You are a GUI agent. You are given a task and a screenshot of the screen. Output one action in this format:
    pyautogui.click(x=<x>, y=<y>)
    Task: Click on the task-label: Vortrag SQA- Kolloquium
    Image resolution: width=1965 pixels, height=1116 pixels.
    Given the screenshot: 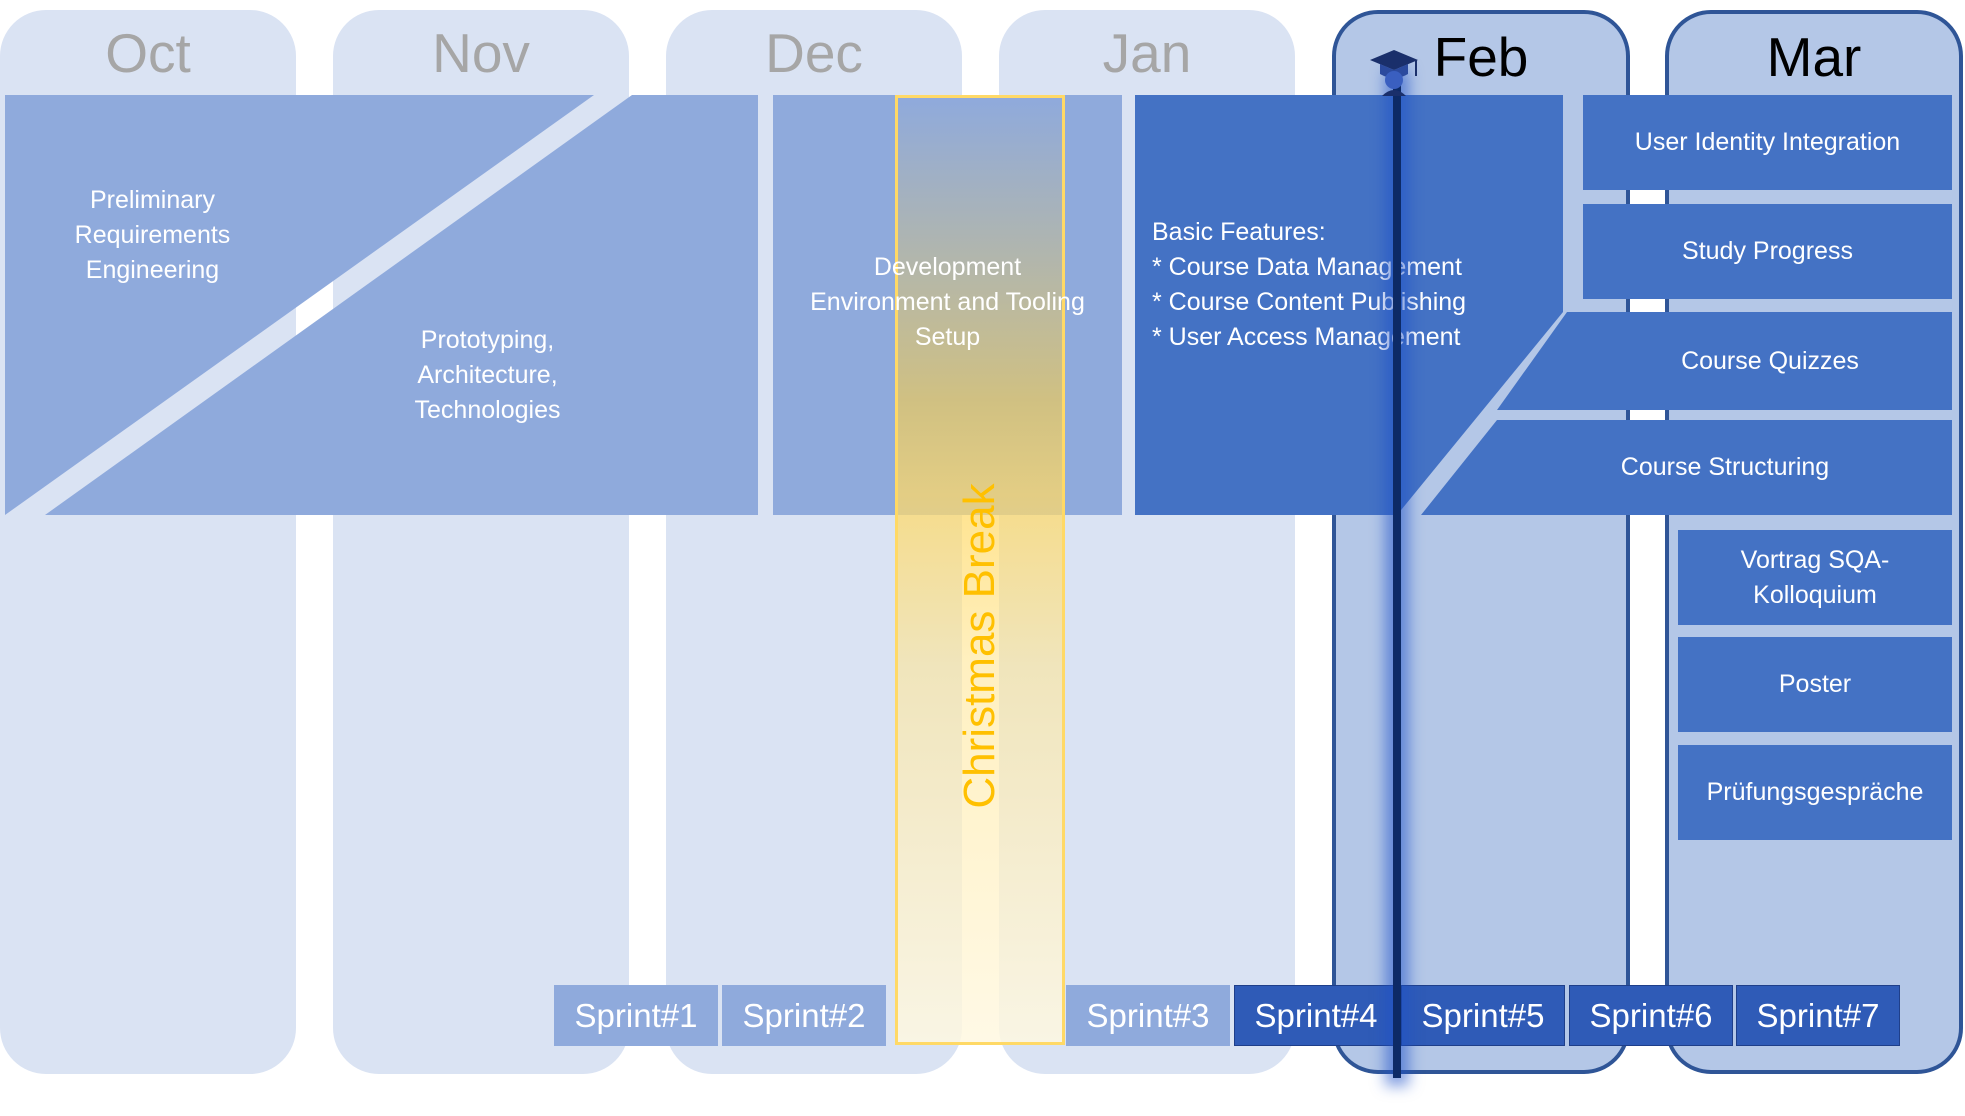 What is the action you would take?
    pyautogui.click(x=1815, y=577)
    